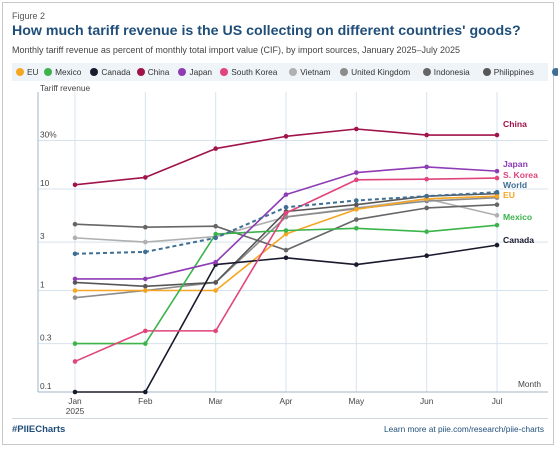 The image size is (558, 449). Describe the element at coordinates (515, 185) in the screenshot. I see `series-label-world: World` at that location.